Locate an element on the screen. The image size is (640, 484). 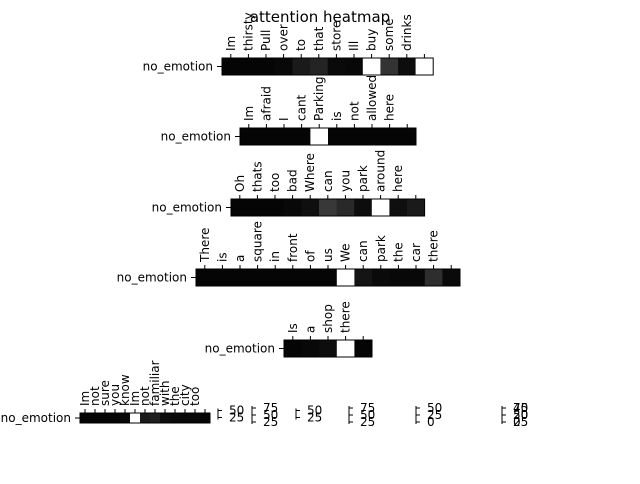
token-label: Pull is located at coordinates (266, 40).